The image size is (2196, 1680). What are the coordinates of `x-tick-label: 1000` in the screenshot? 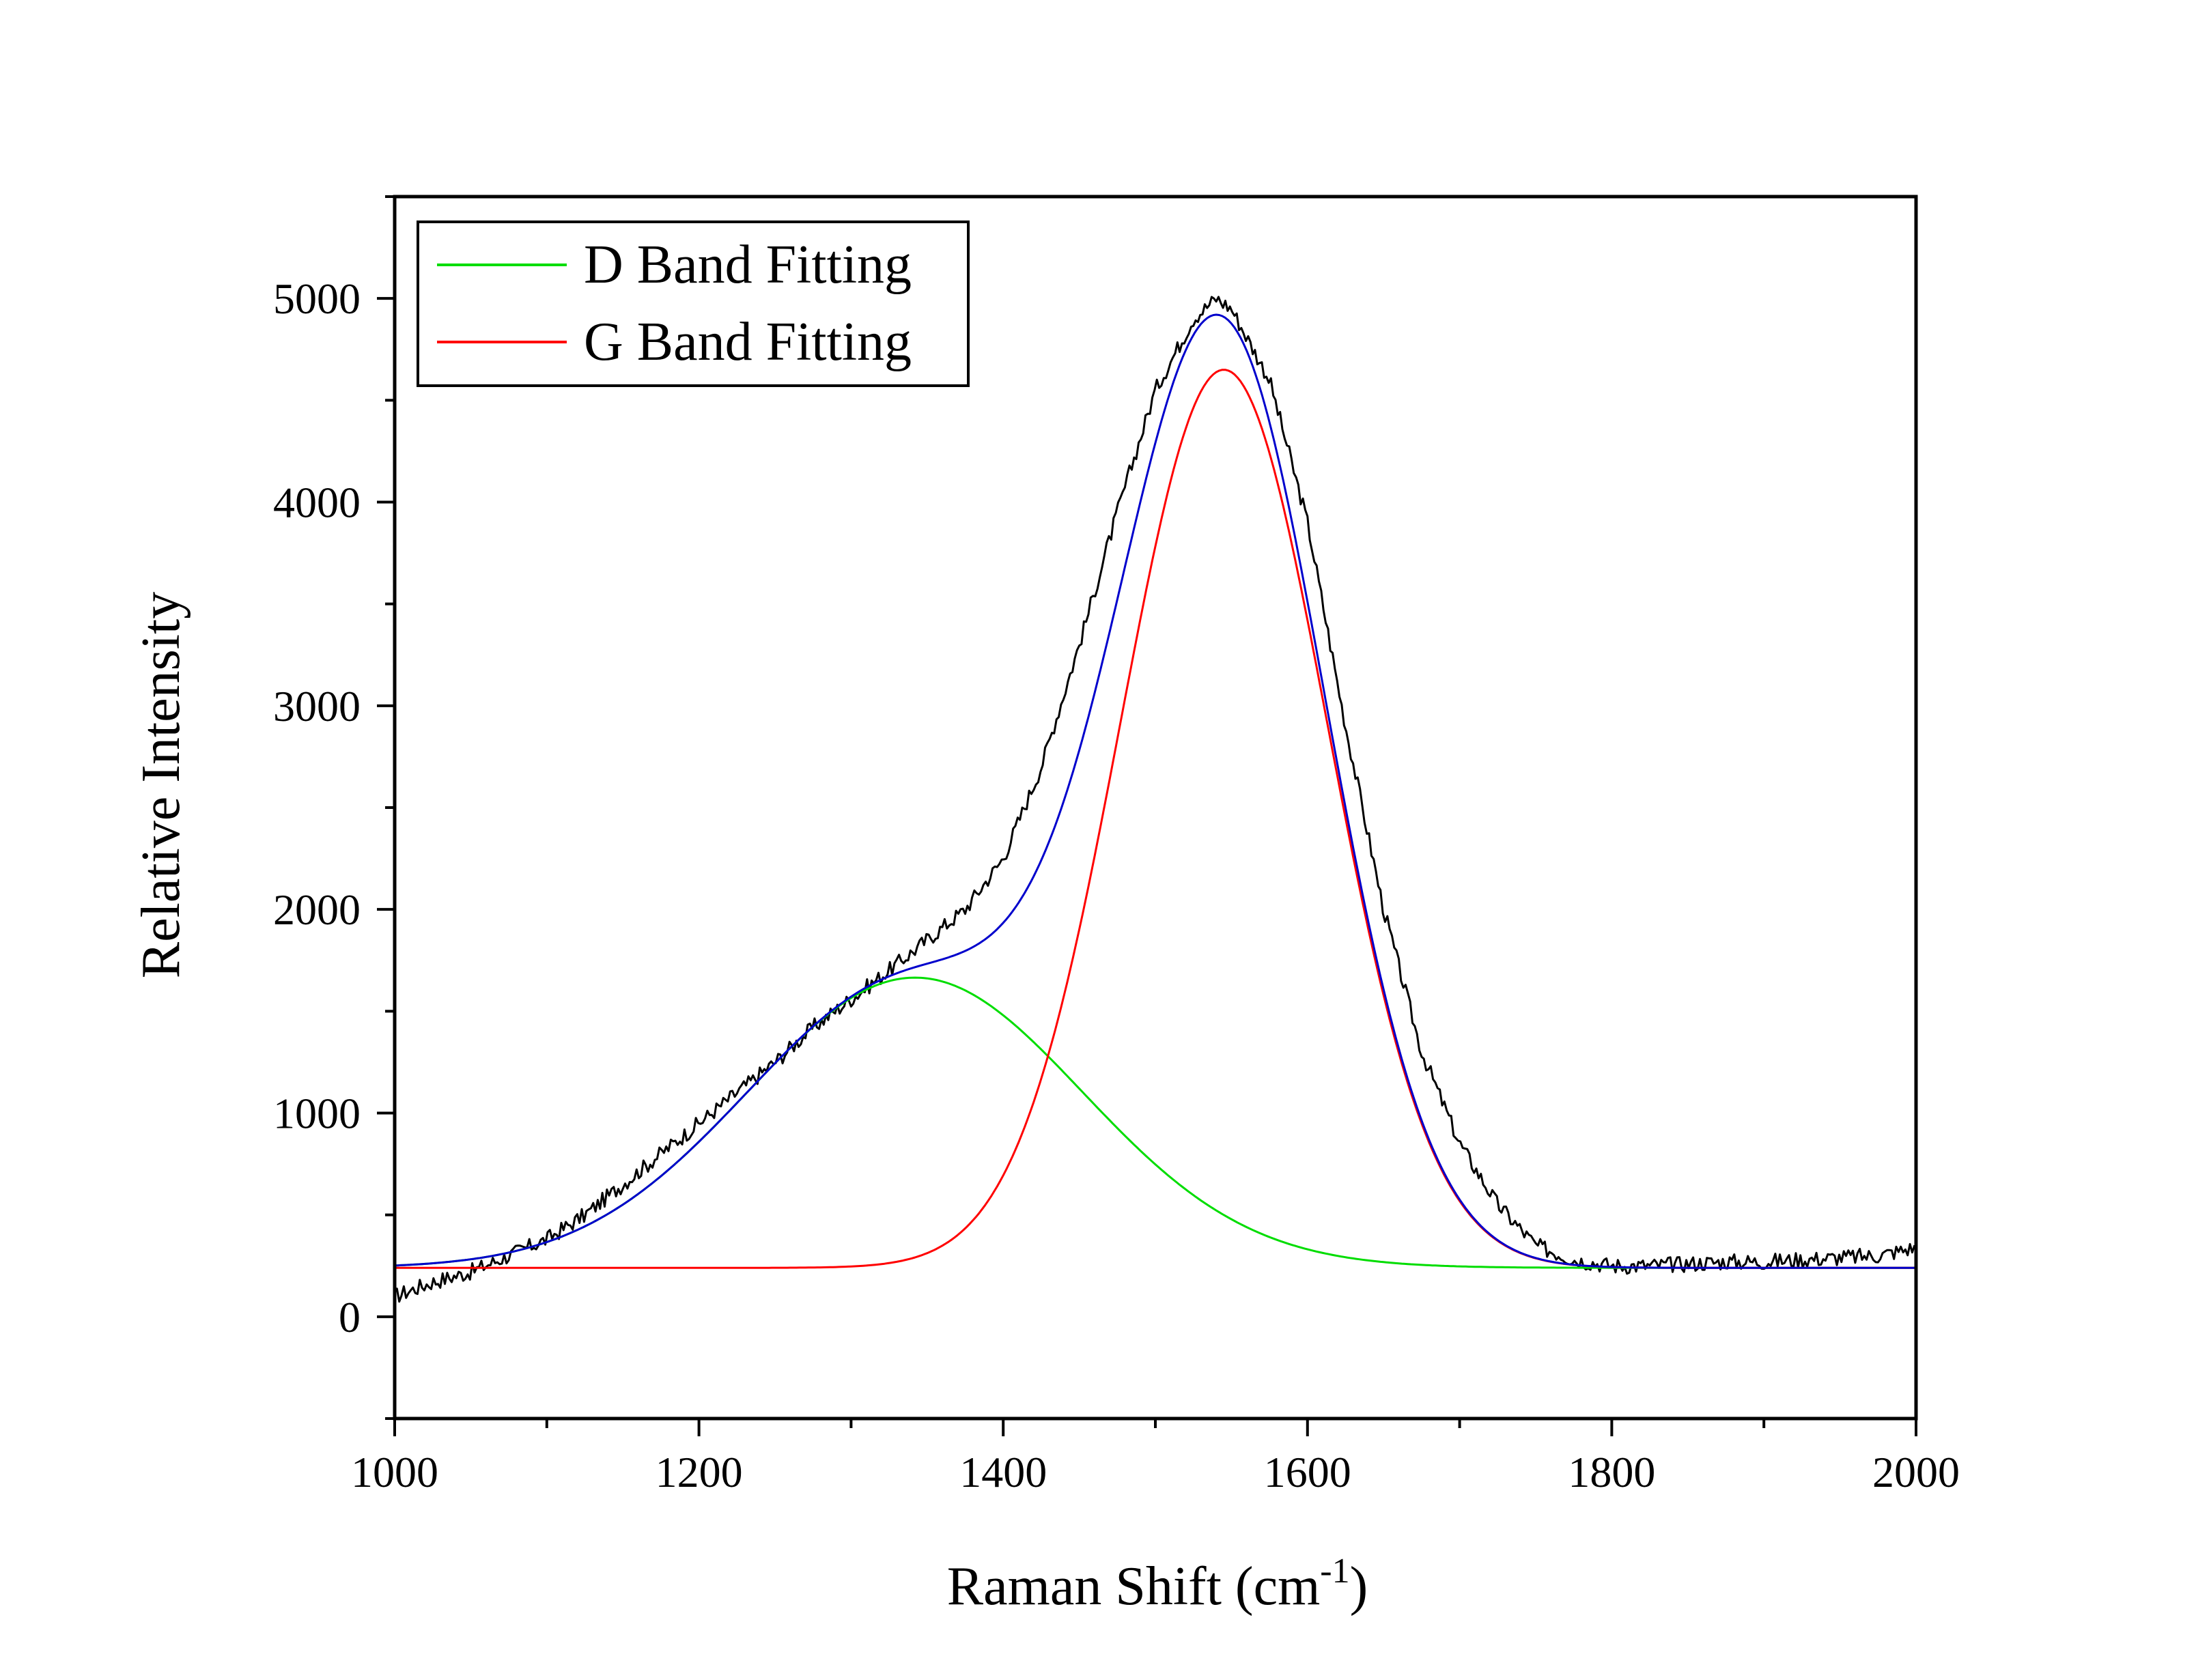 It's located at (395, 1472).